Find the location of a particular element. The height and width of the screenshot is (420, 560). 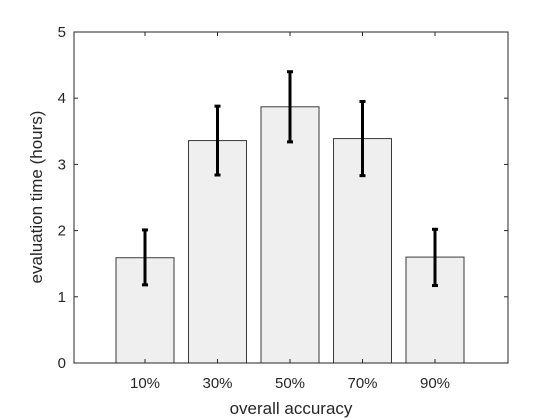

x-tick-label: 90% is located at coordinates (435, 383).